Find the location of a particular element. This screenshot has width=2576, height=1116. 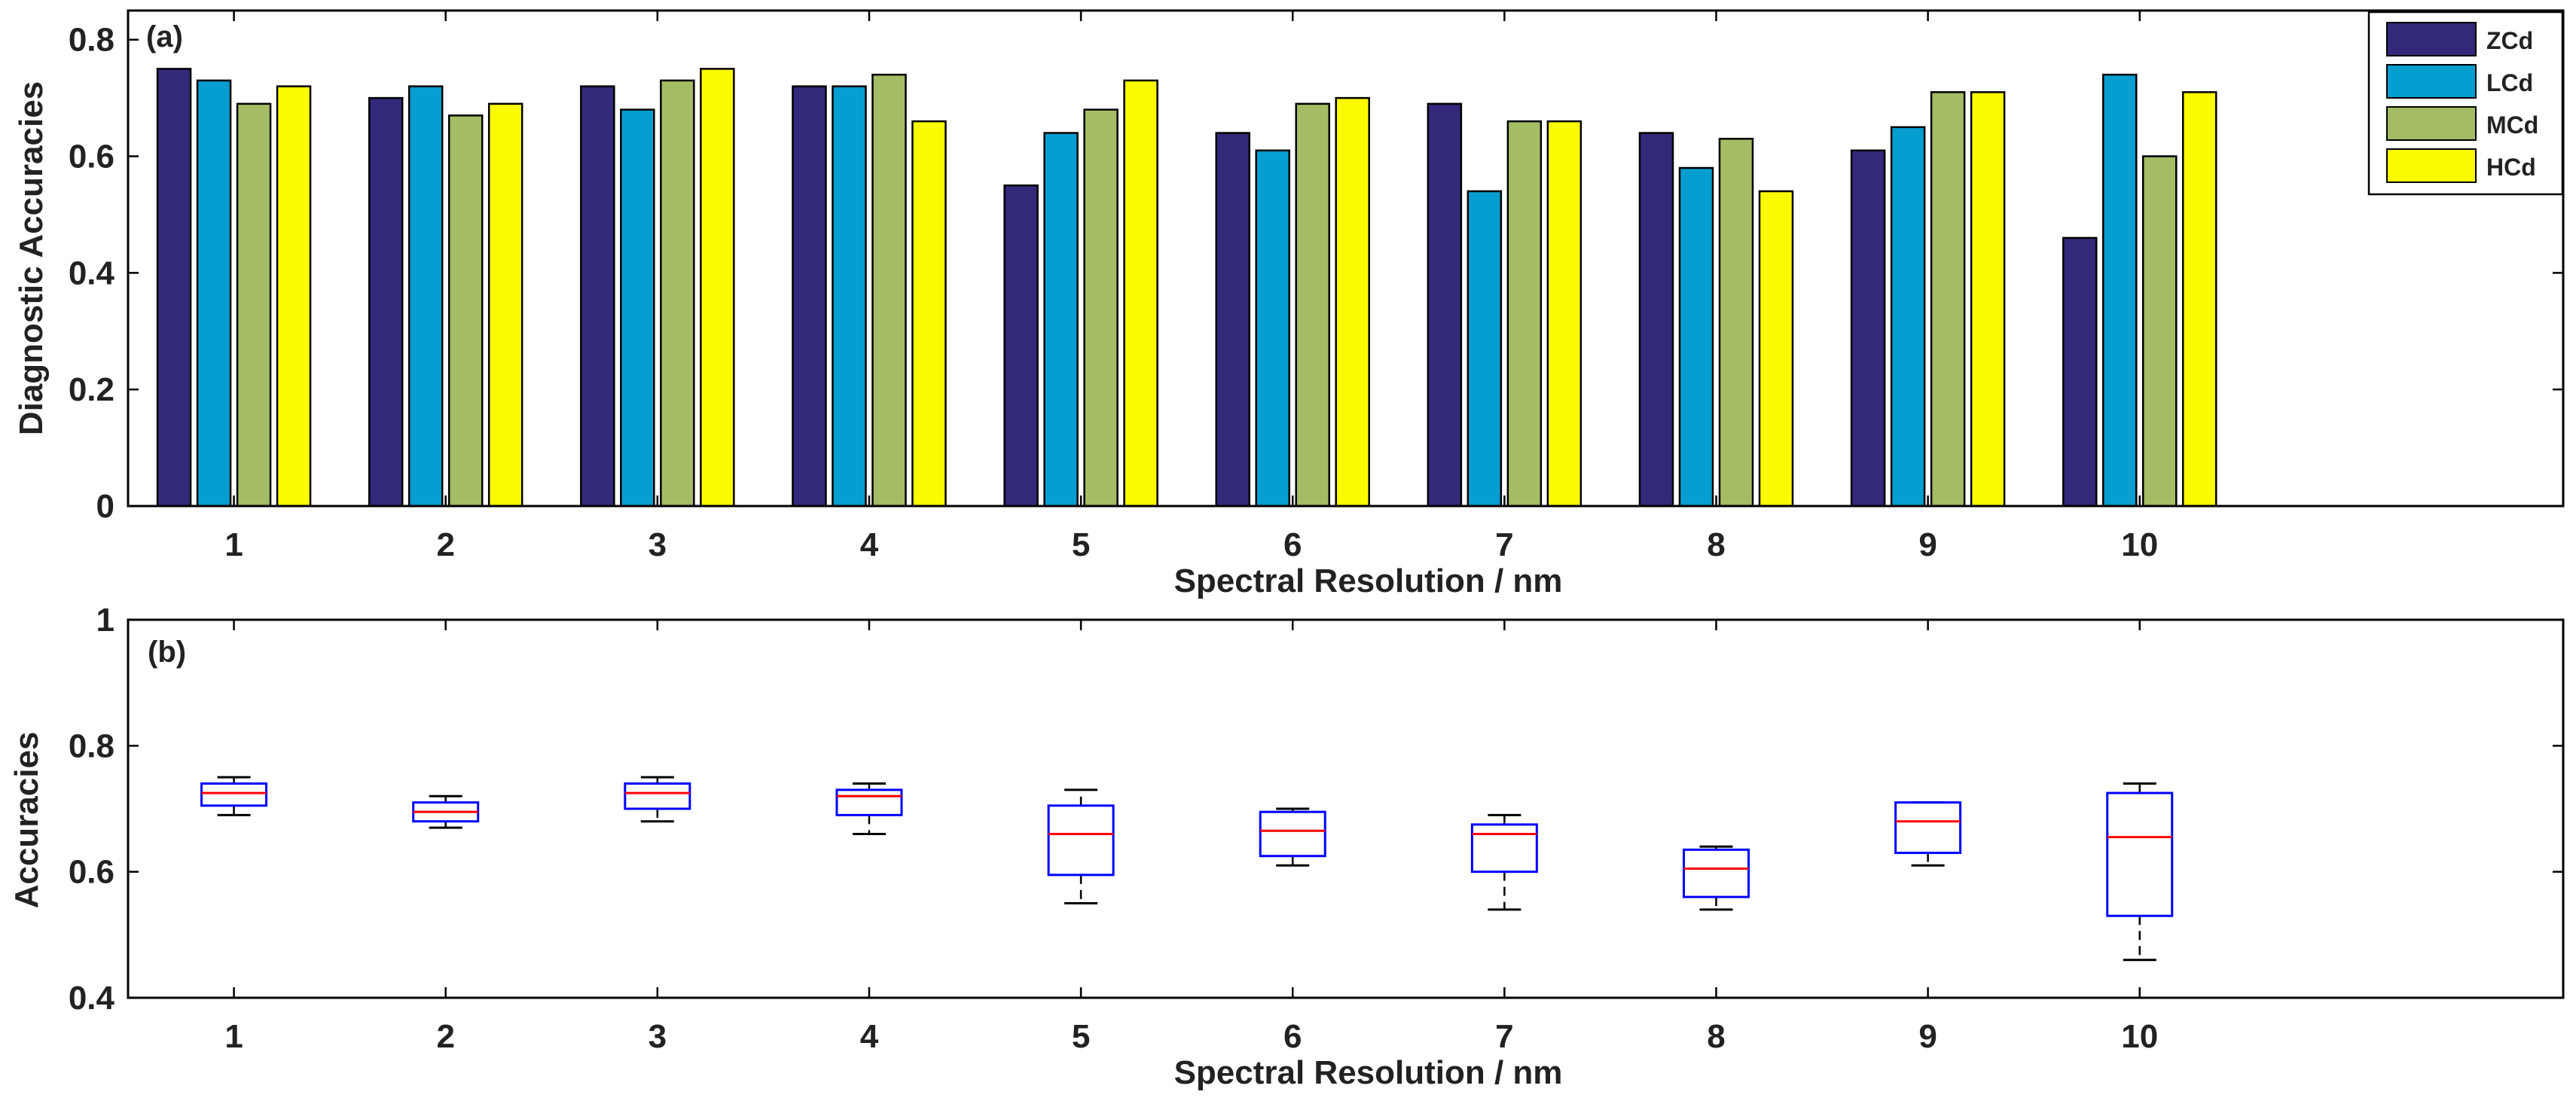

panel-b-label: (b) is located at coordinates (167, 652).